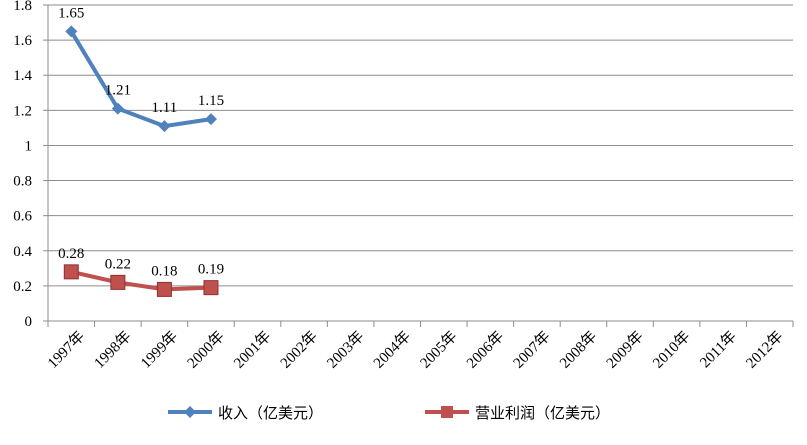 The width and height of the screenshot is (807, 445). I want to click on data-label: 0.28, so click(71, 254).